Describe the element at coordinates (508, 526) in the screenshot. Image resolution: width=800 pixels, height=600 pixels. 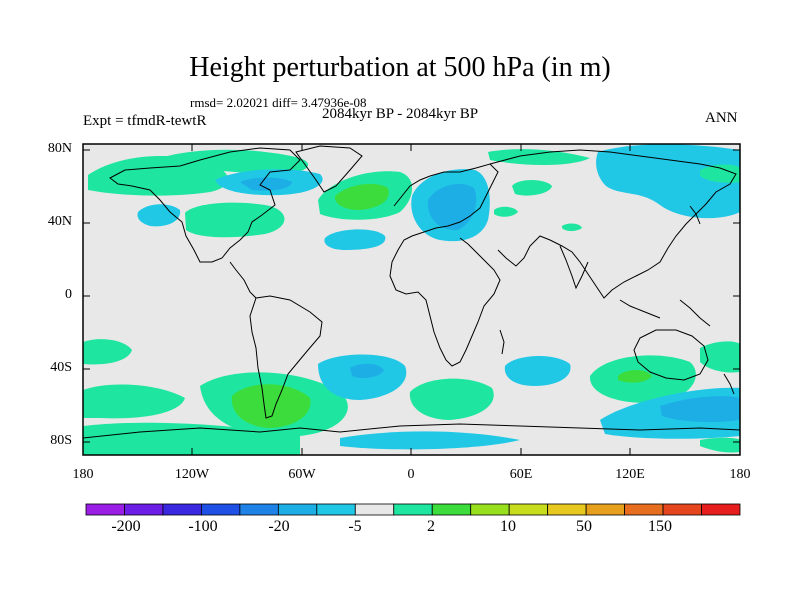
I see `colorbar-label: 10` at that location.